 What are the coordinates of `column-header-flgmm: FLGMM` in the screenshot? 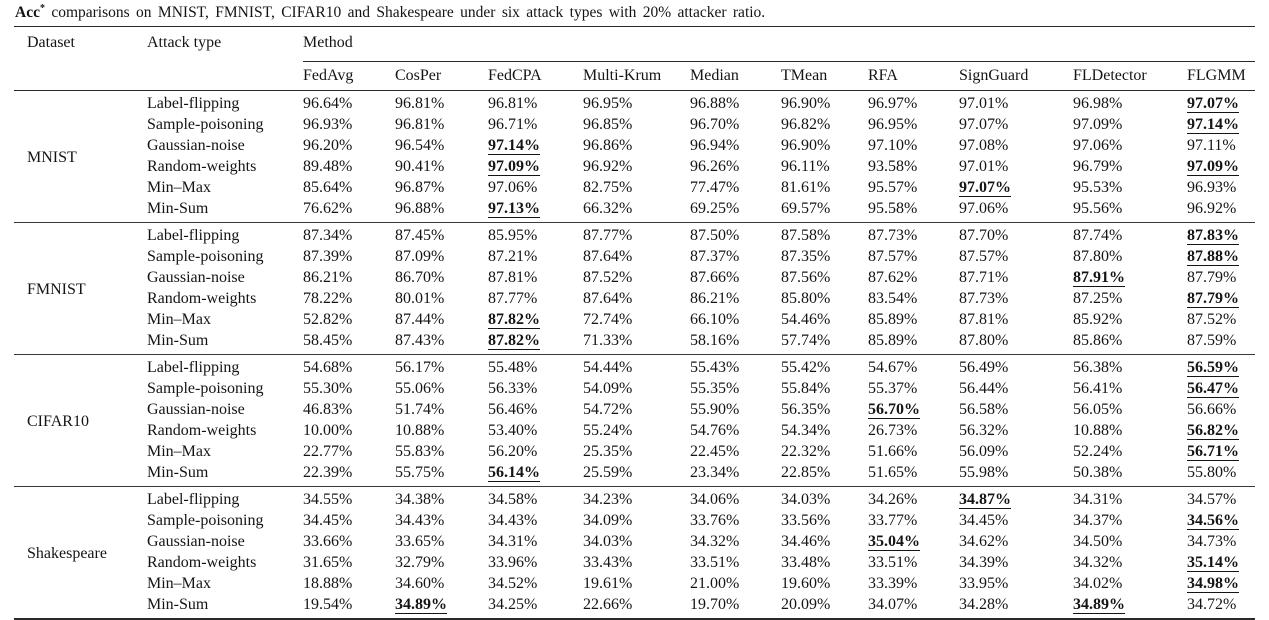 It's located at (1221, 76).